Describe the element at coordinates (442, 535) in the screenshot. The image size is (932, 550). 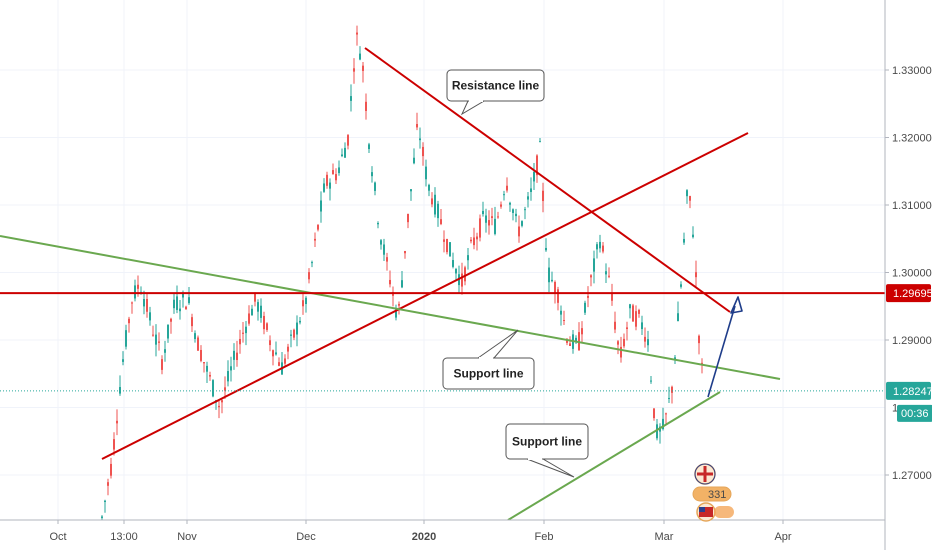
I see `time-axis-bg` at that location.